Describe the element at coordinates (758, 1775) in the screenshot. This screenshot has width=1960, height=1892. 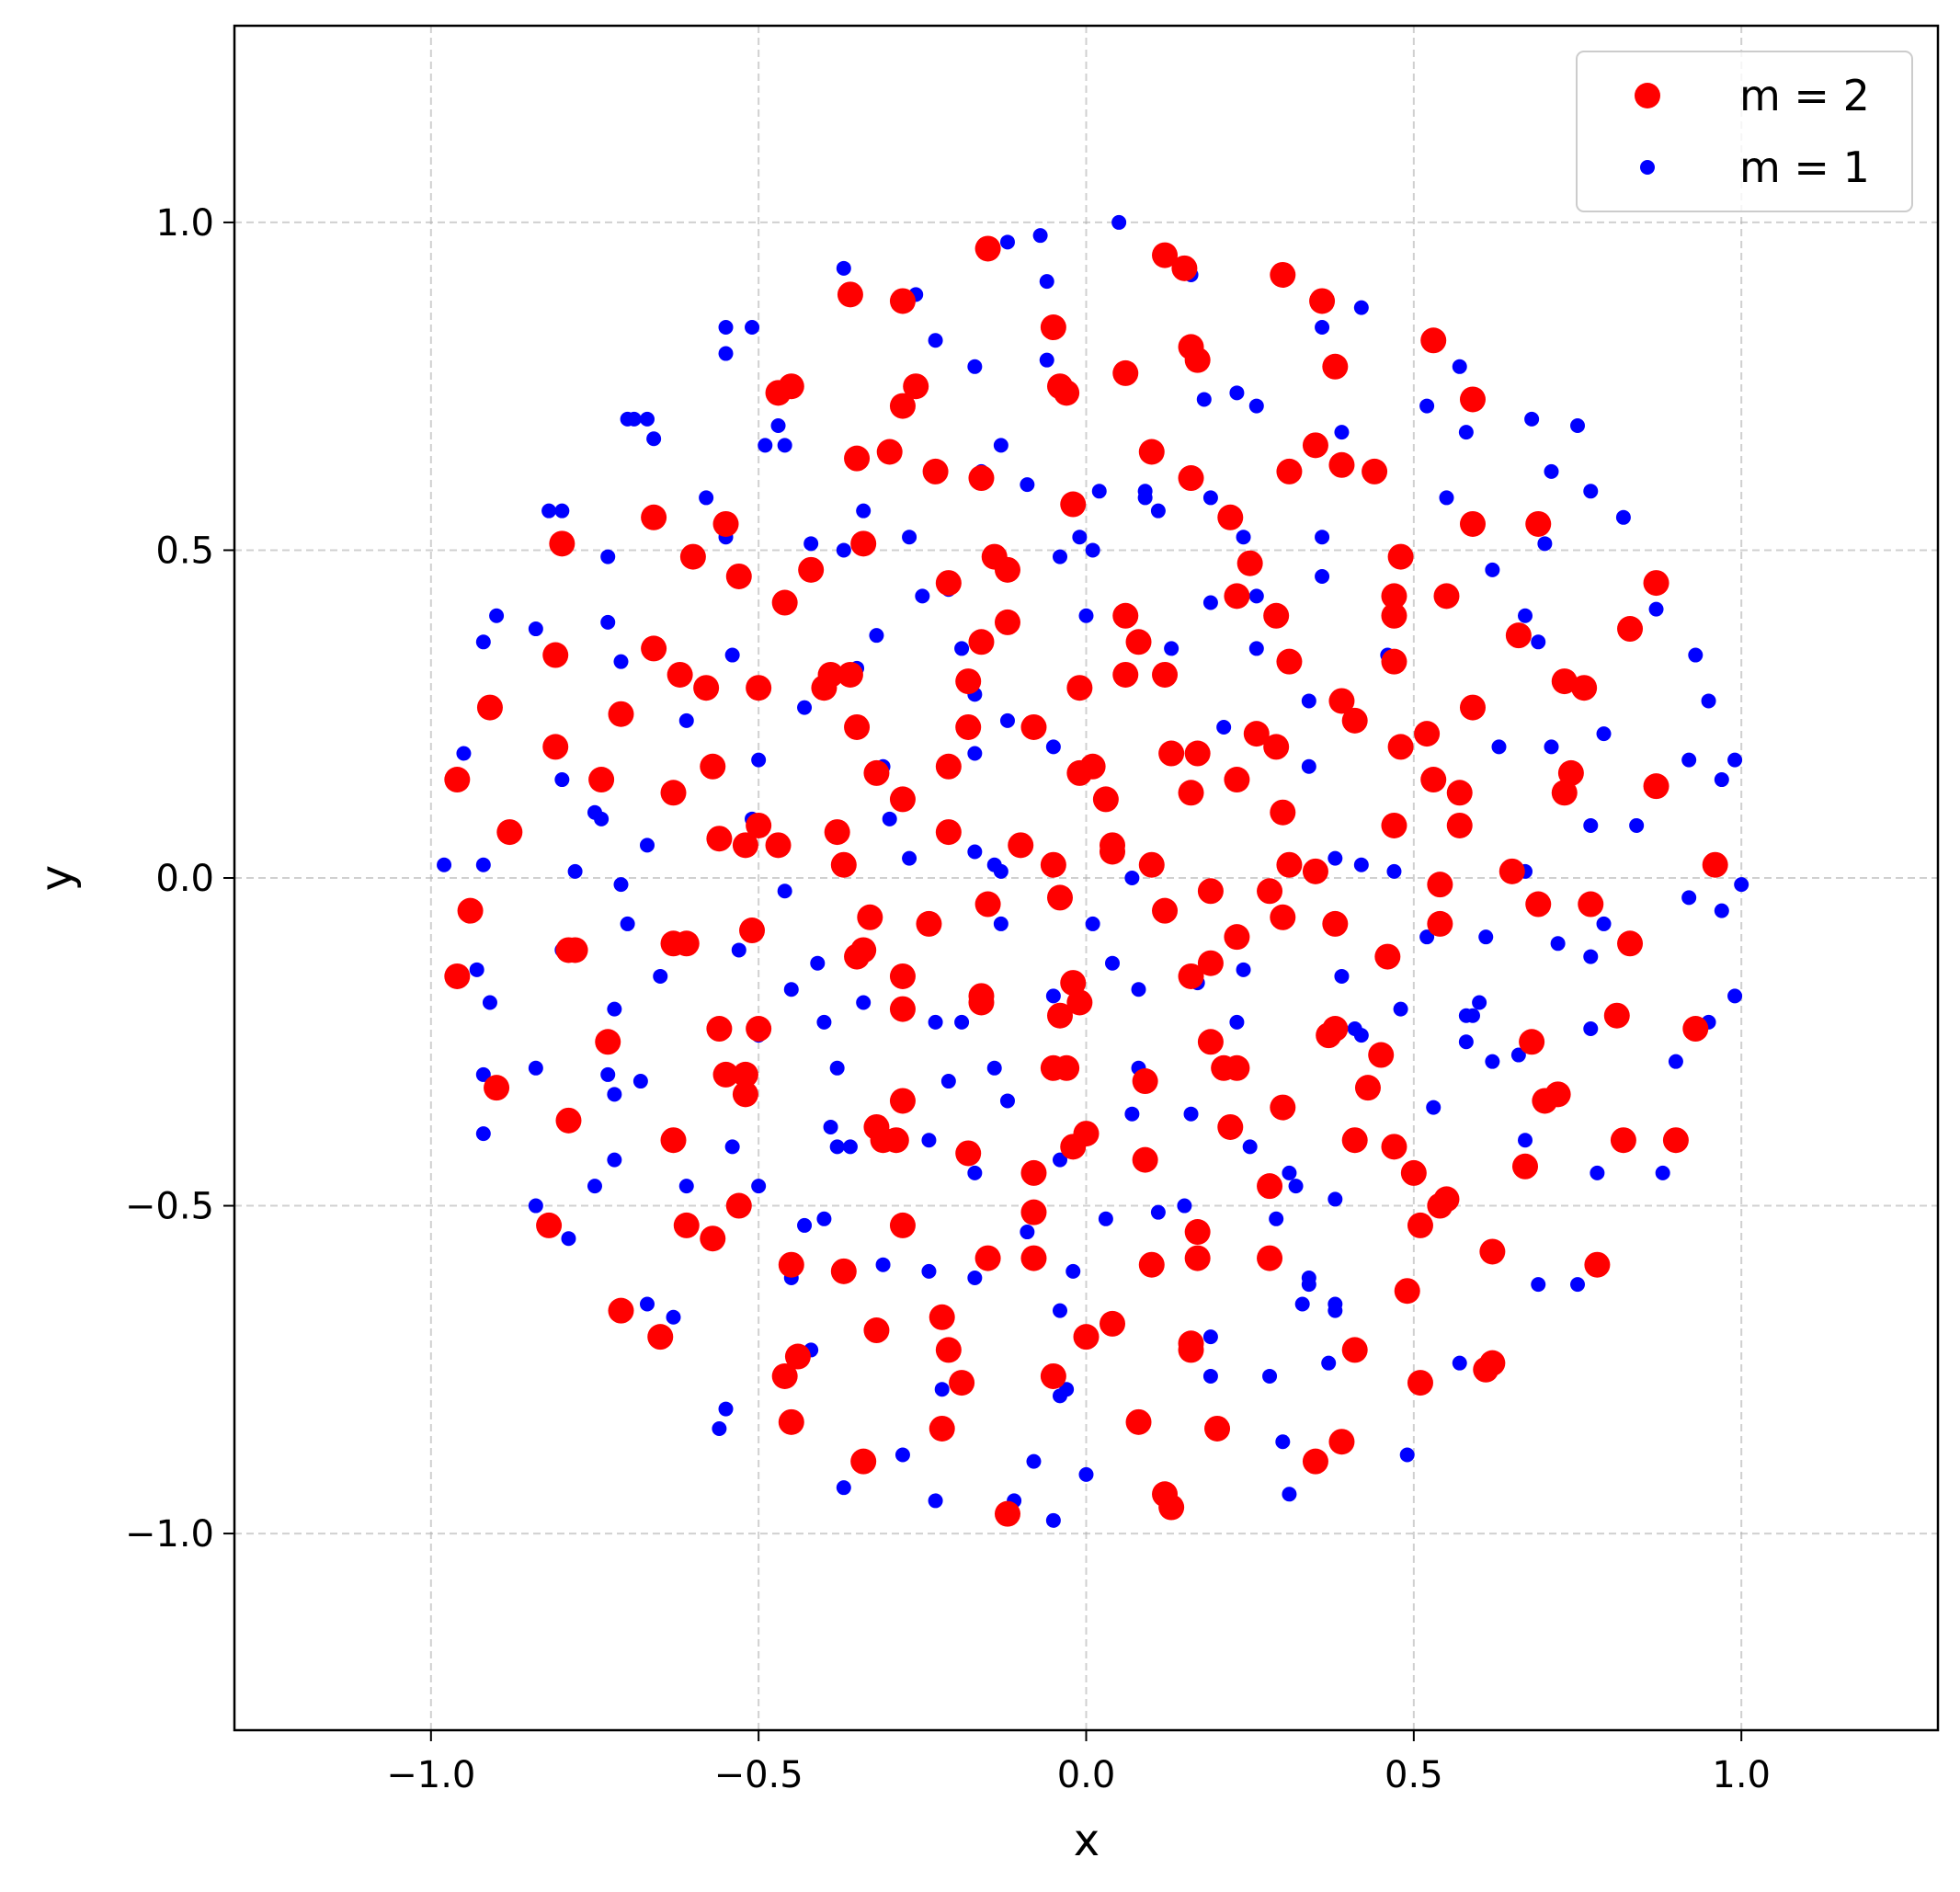
I see `x-tick-label: −0.5` at that location.